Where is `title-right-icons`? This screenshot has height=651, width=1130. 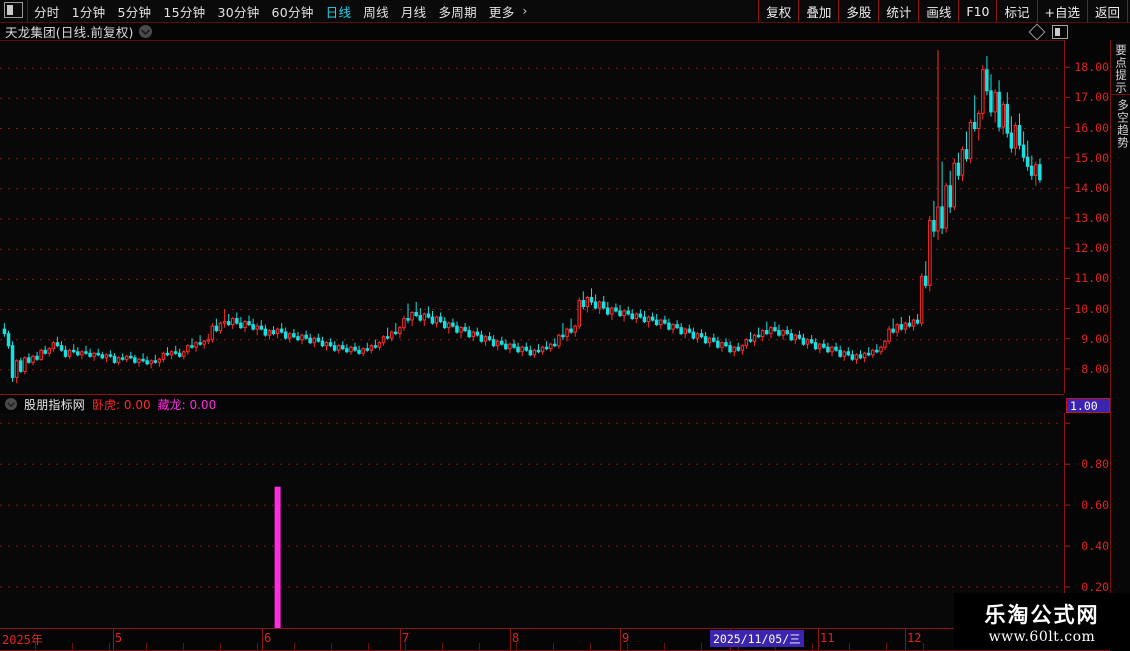
title-right-icons is located at coordinates (1079, 31).